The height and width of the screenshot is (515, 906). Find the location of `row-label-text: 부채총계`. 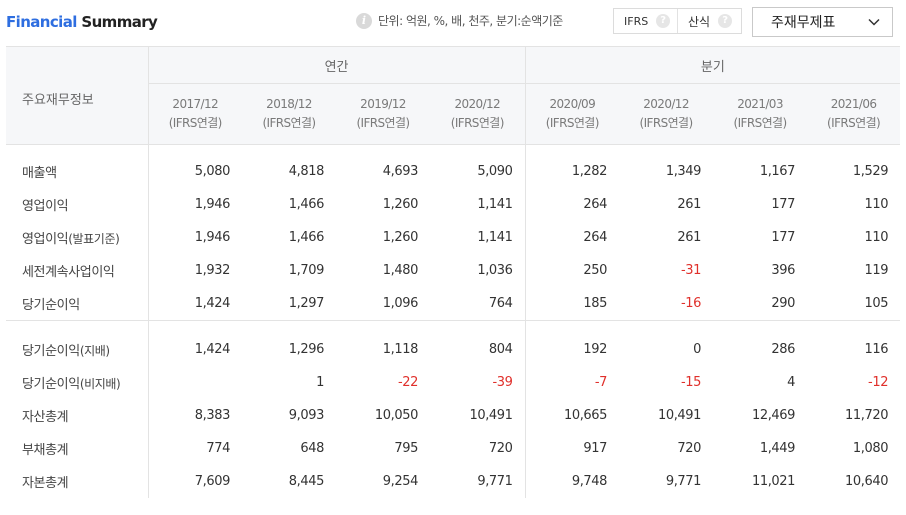

row-label-text: 부채총계 is located at coordinates (45, 450).